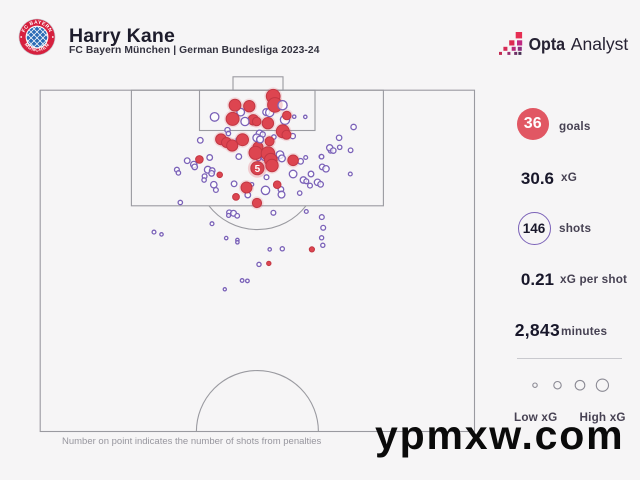  Describe the element at coordinates (258, 169) in the screenshot. I see `svg-text: 5` at that location.